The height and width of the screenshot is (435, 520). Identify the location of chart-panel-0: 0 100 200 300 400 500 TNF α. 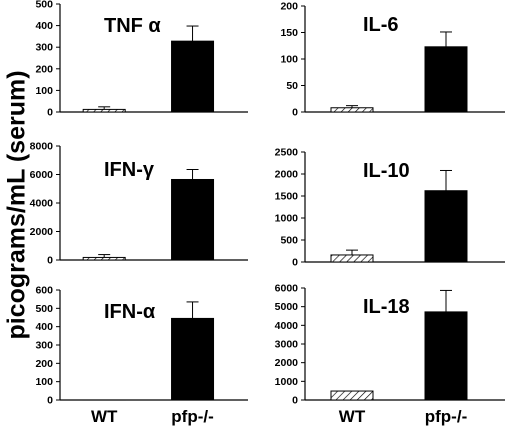
(141, 59).